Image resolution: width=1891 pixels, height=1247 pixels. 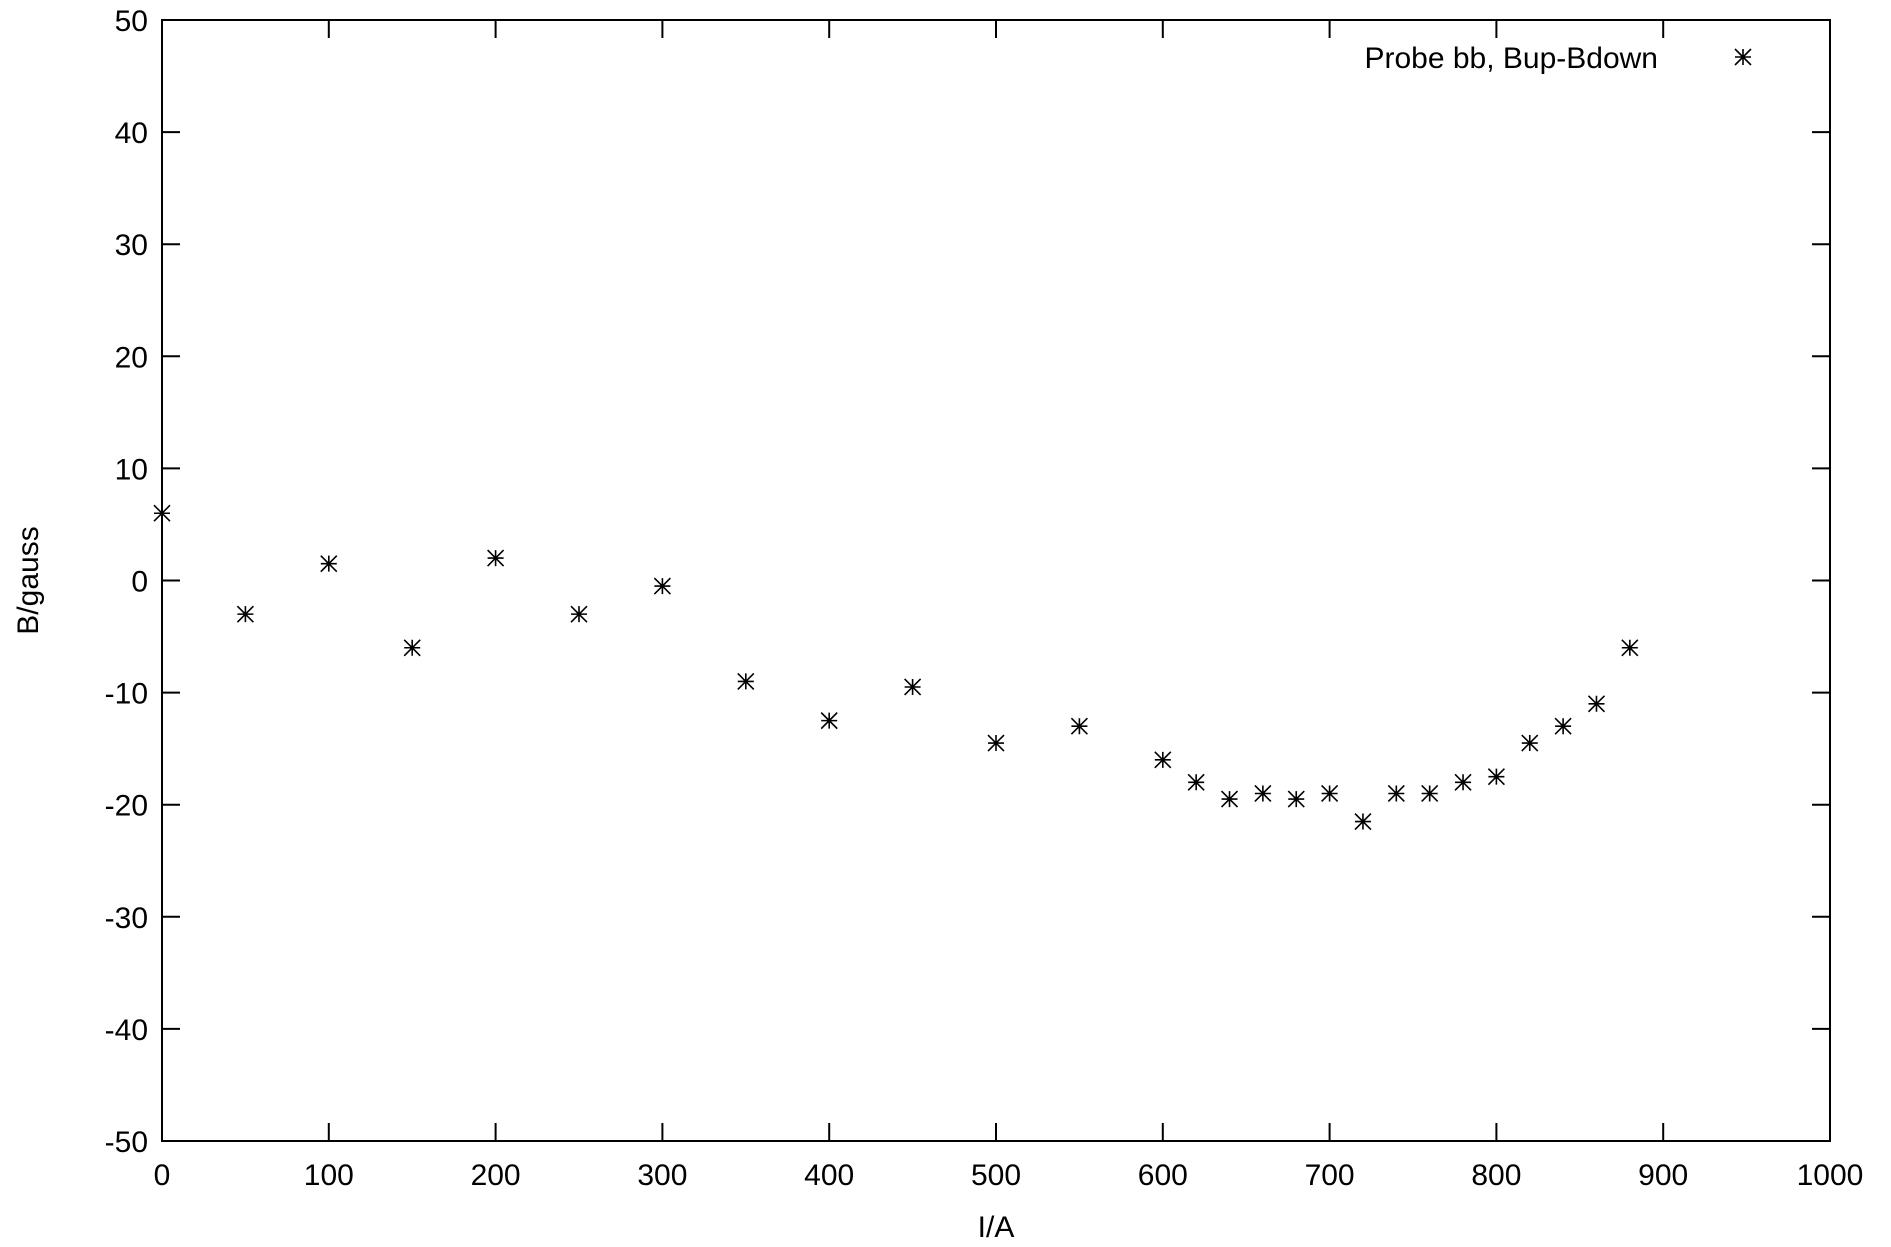 What do you see at coordinates (131, 21) in the screenshot?
I see `y-tick-label: 50` at bounding box center [131, 21].